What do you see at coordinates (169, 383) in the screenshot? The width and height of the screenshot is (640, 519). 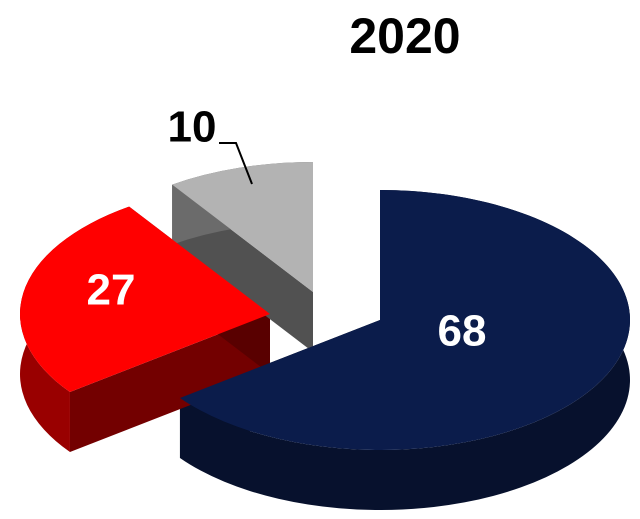 I see `pie-slice-side` at bounding box center [169, 383].